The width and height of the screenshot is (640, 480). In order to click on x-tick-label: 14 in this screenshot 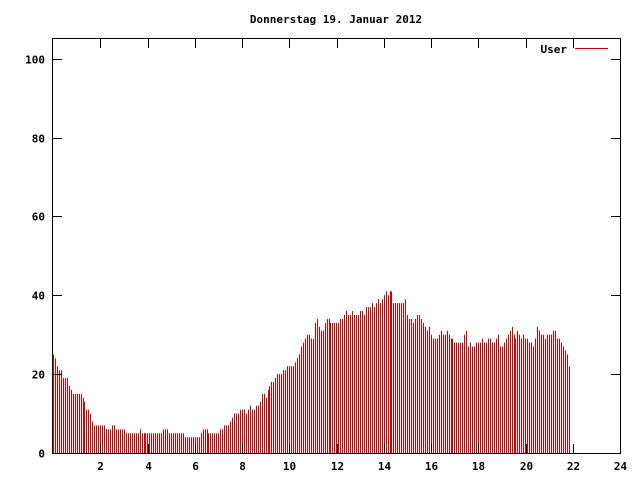, I will do `click(385, 466)`.